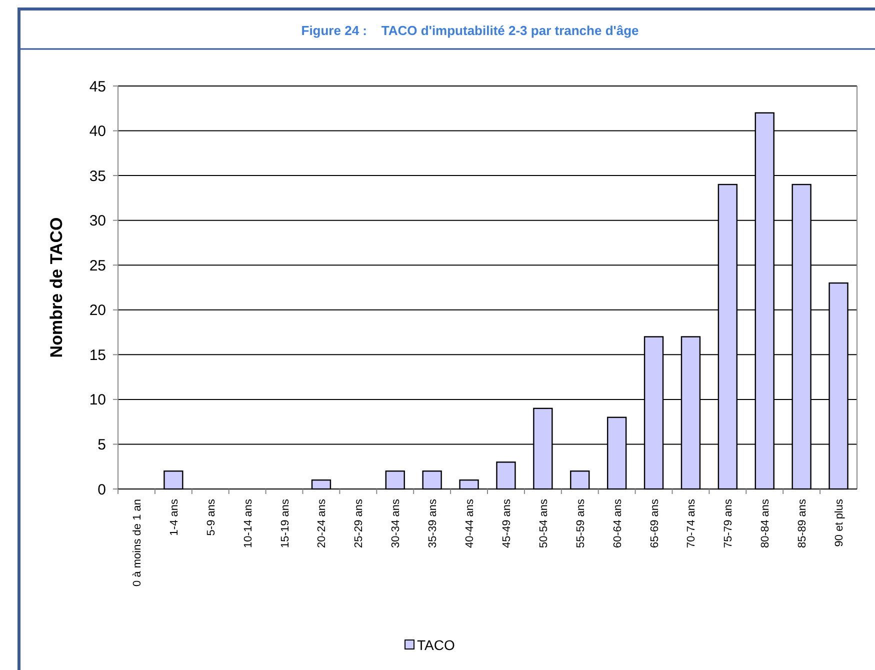 This screenshot has height=670, width=875. I want to click on x-tick-label: 85-89 ans, so click(802, 523).